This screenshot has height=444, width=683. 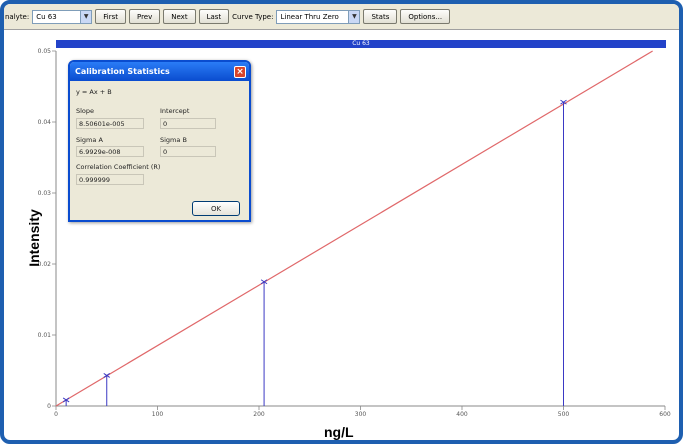 I want to click on correlation-field: 0.999999, so click(x=110, y=179).